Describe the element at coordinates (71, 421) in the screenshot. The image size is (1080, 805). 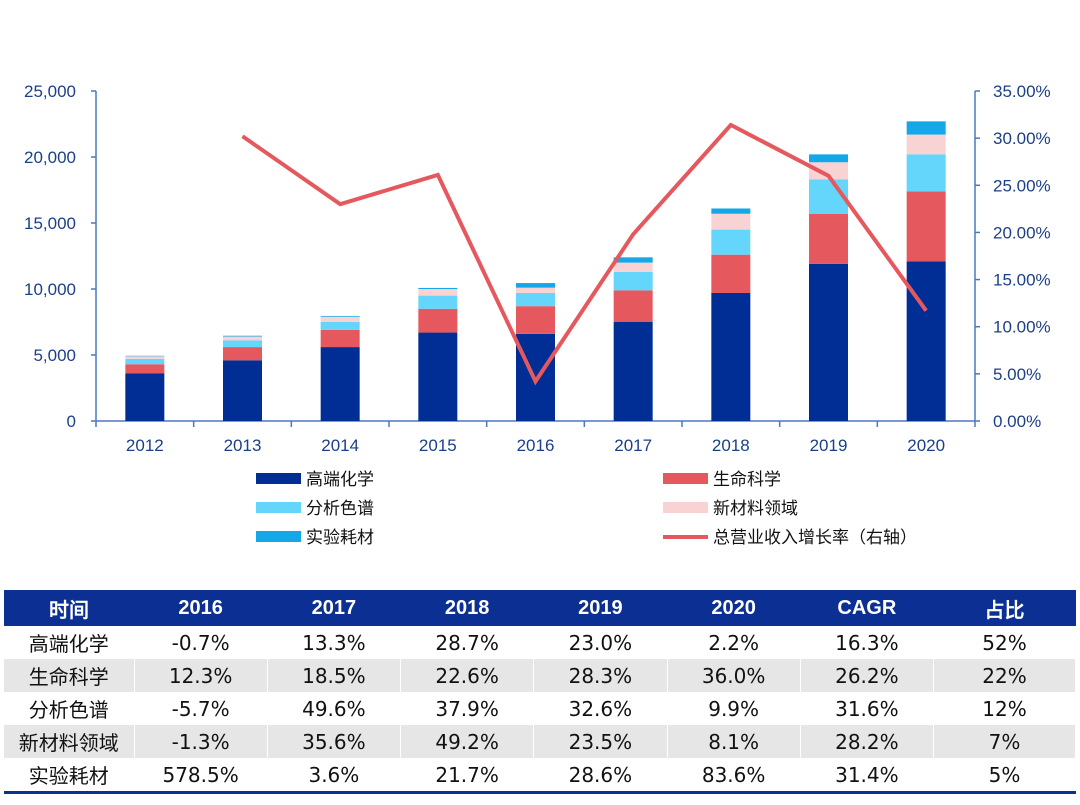
I see `left-tick-label: 0` at that location.